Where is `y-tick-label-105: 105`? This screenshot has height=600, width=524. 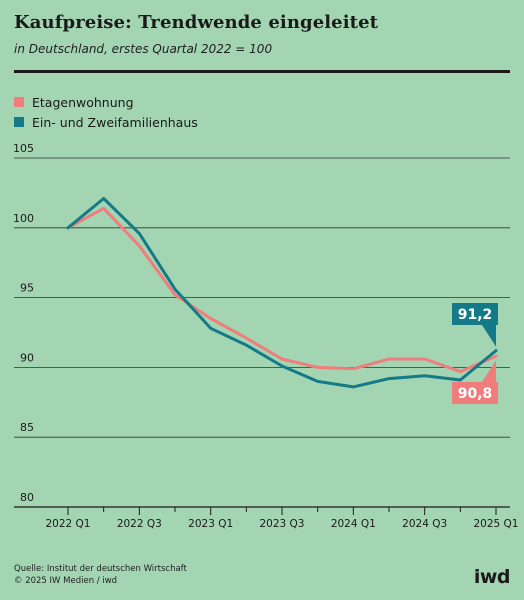
y-tick-label-105: 105 is located at coordinates (23, 148).